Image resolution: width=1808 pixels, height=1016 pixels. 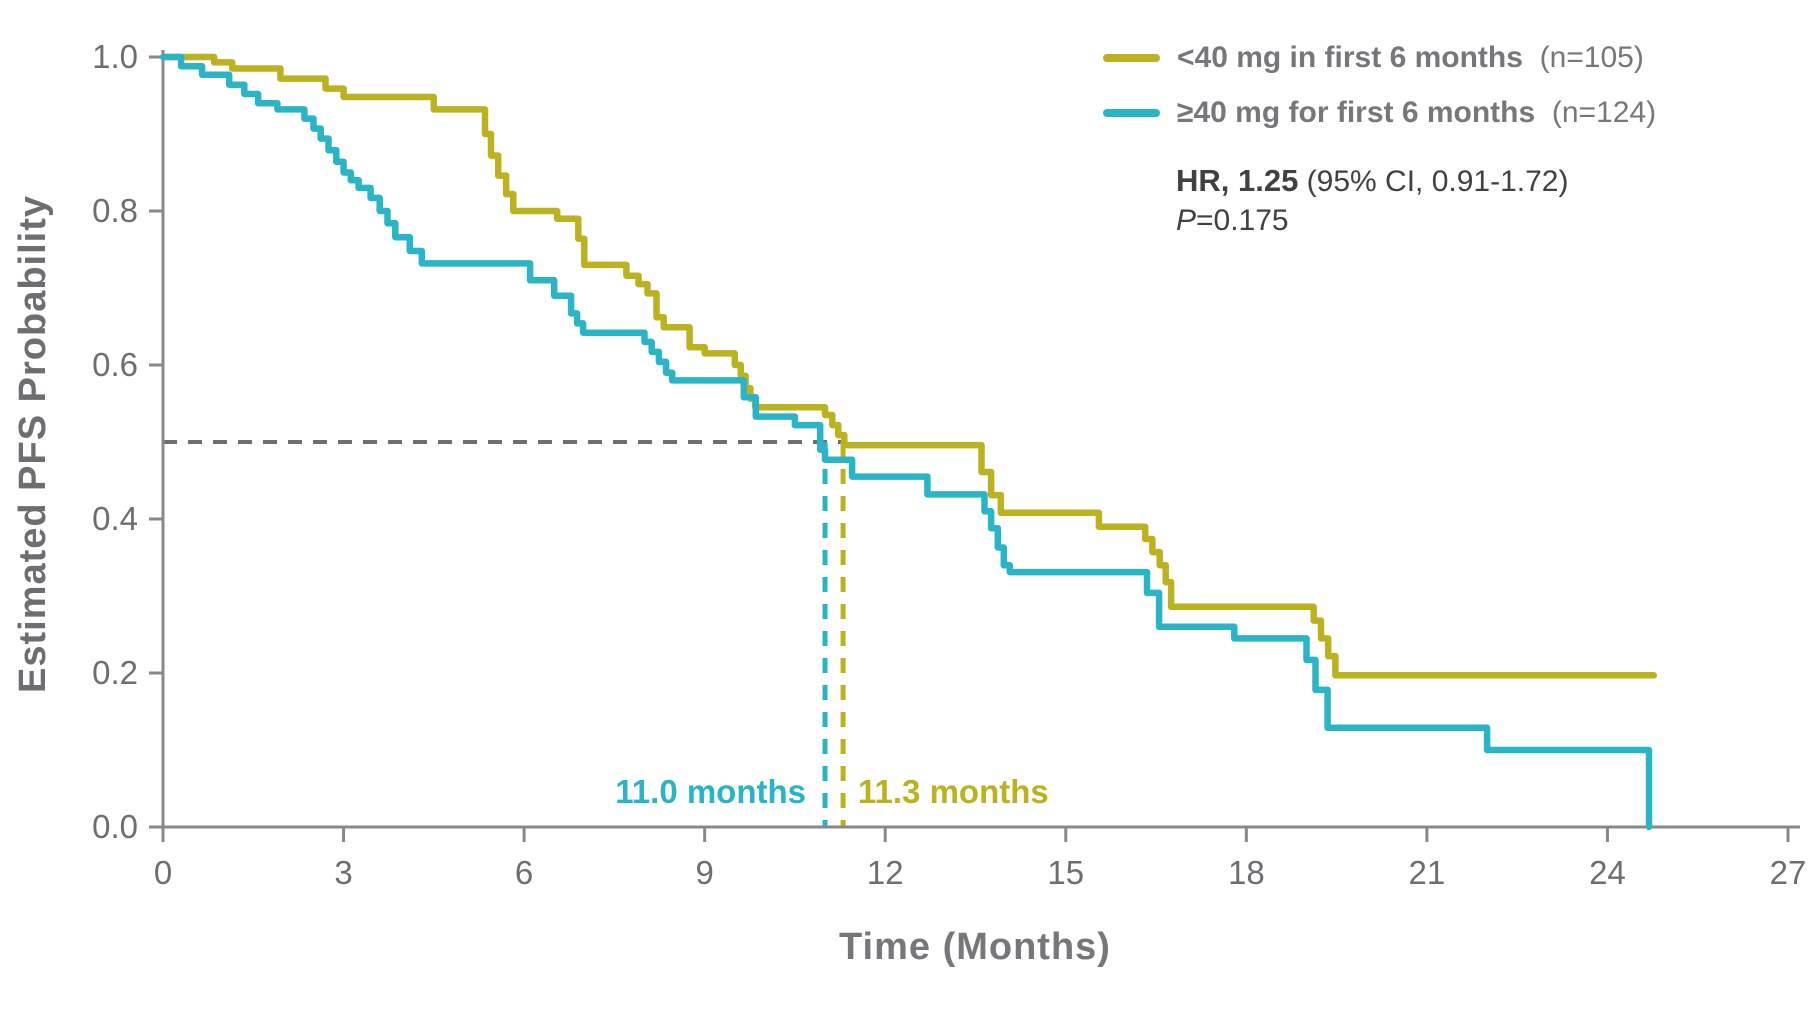 I want to click on x-tick-label: 9, so click(x=704, y=872).